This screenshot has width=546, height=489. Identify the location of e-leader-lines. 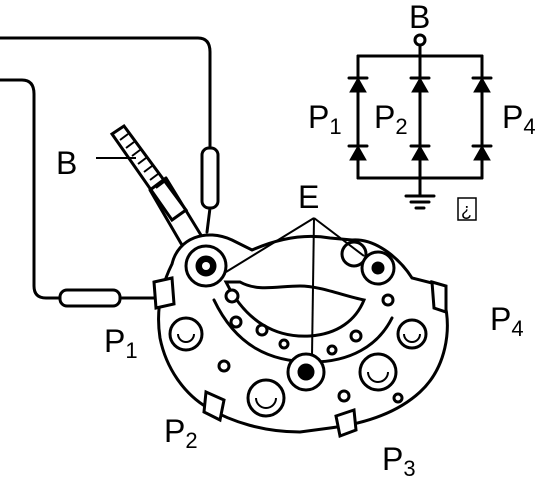
(295, 287).